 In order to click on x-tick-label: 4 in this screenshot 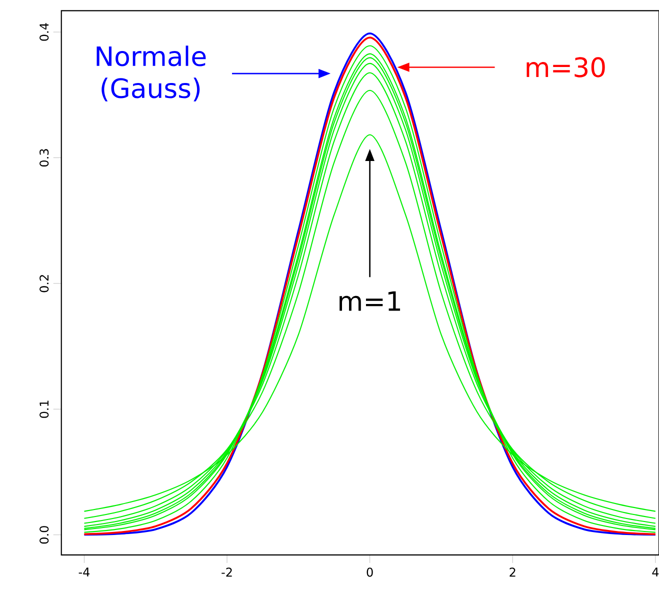, I will do `click(655, 572)`.